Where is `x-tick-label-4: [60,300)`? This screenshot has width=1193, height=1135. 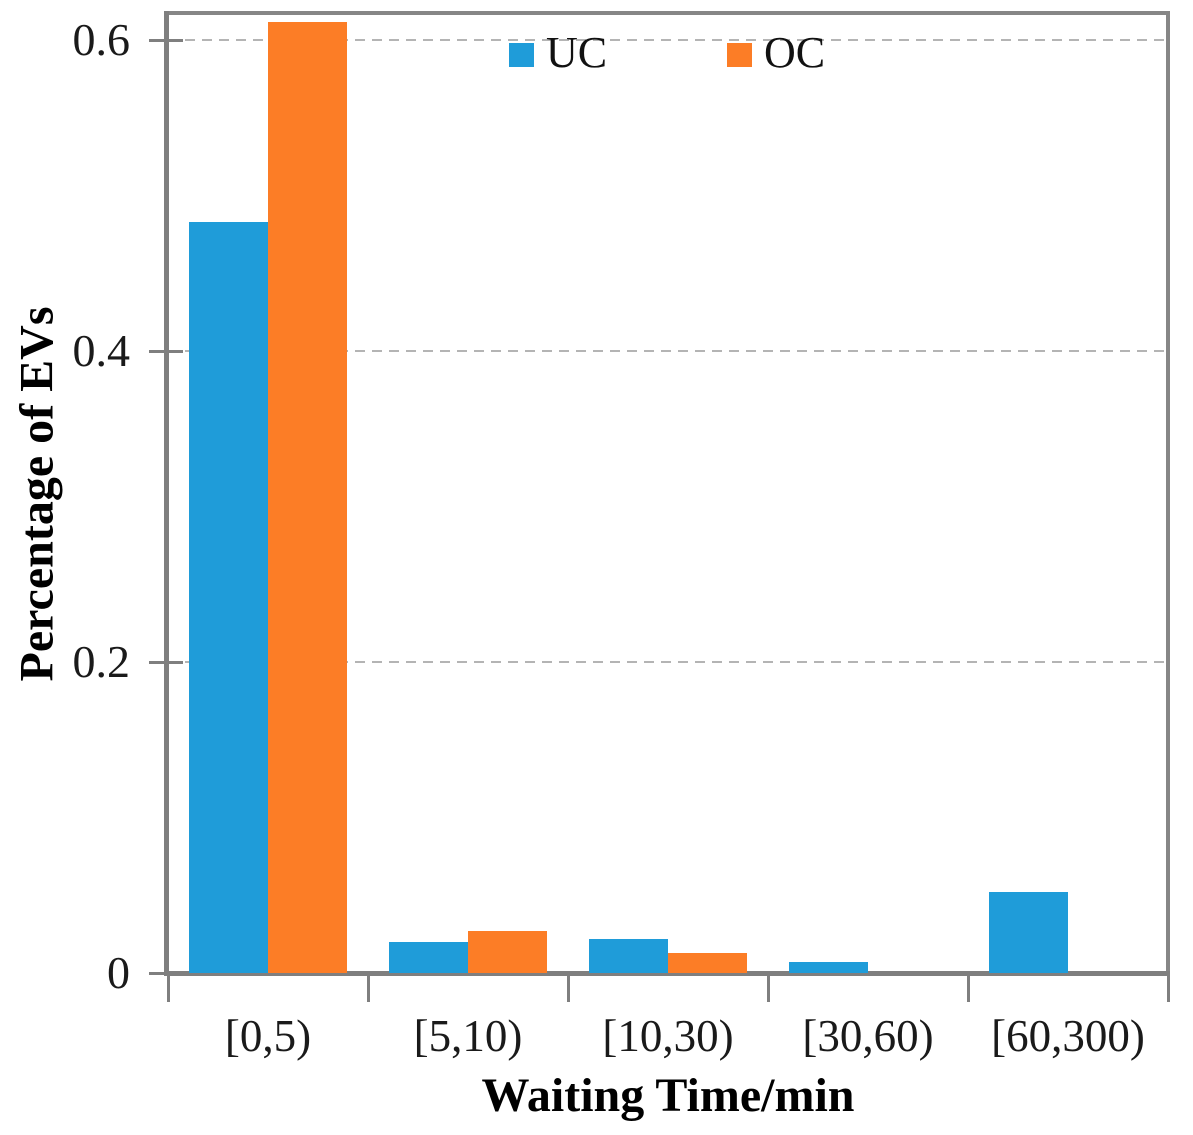 x-tick-label-4: [60,300) is located at coordinates (1068, 1036).